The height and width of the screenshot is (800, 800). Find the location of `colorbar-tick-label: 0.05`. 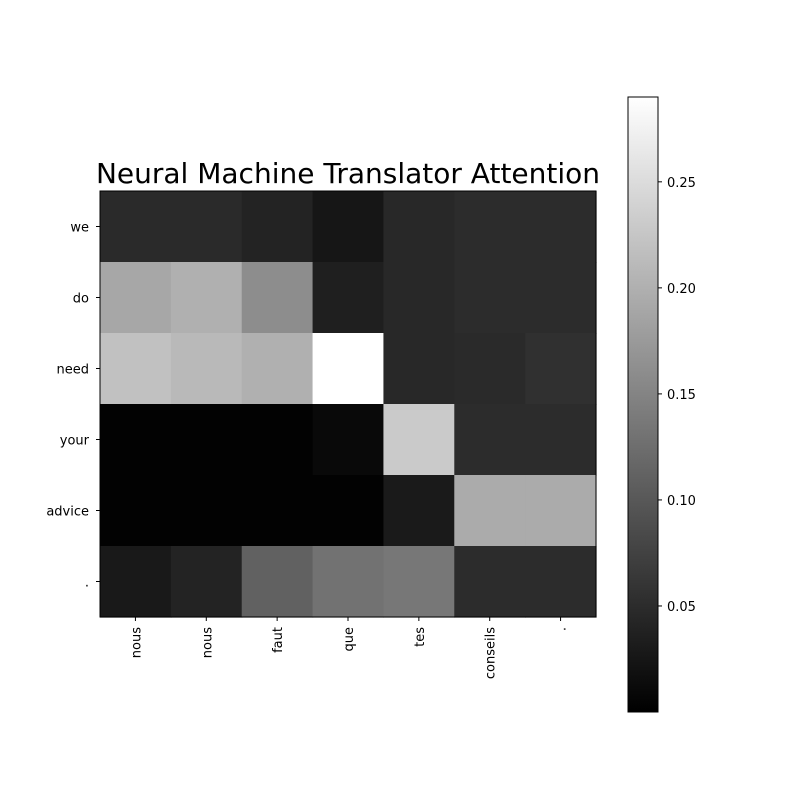

colorbar-tick-label: 0.05 is located at coordinates (681, 607).